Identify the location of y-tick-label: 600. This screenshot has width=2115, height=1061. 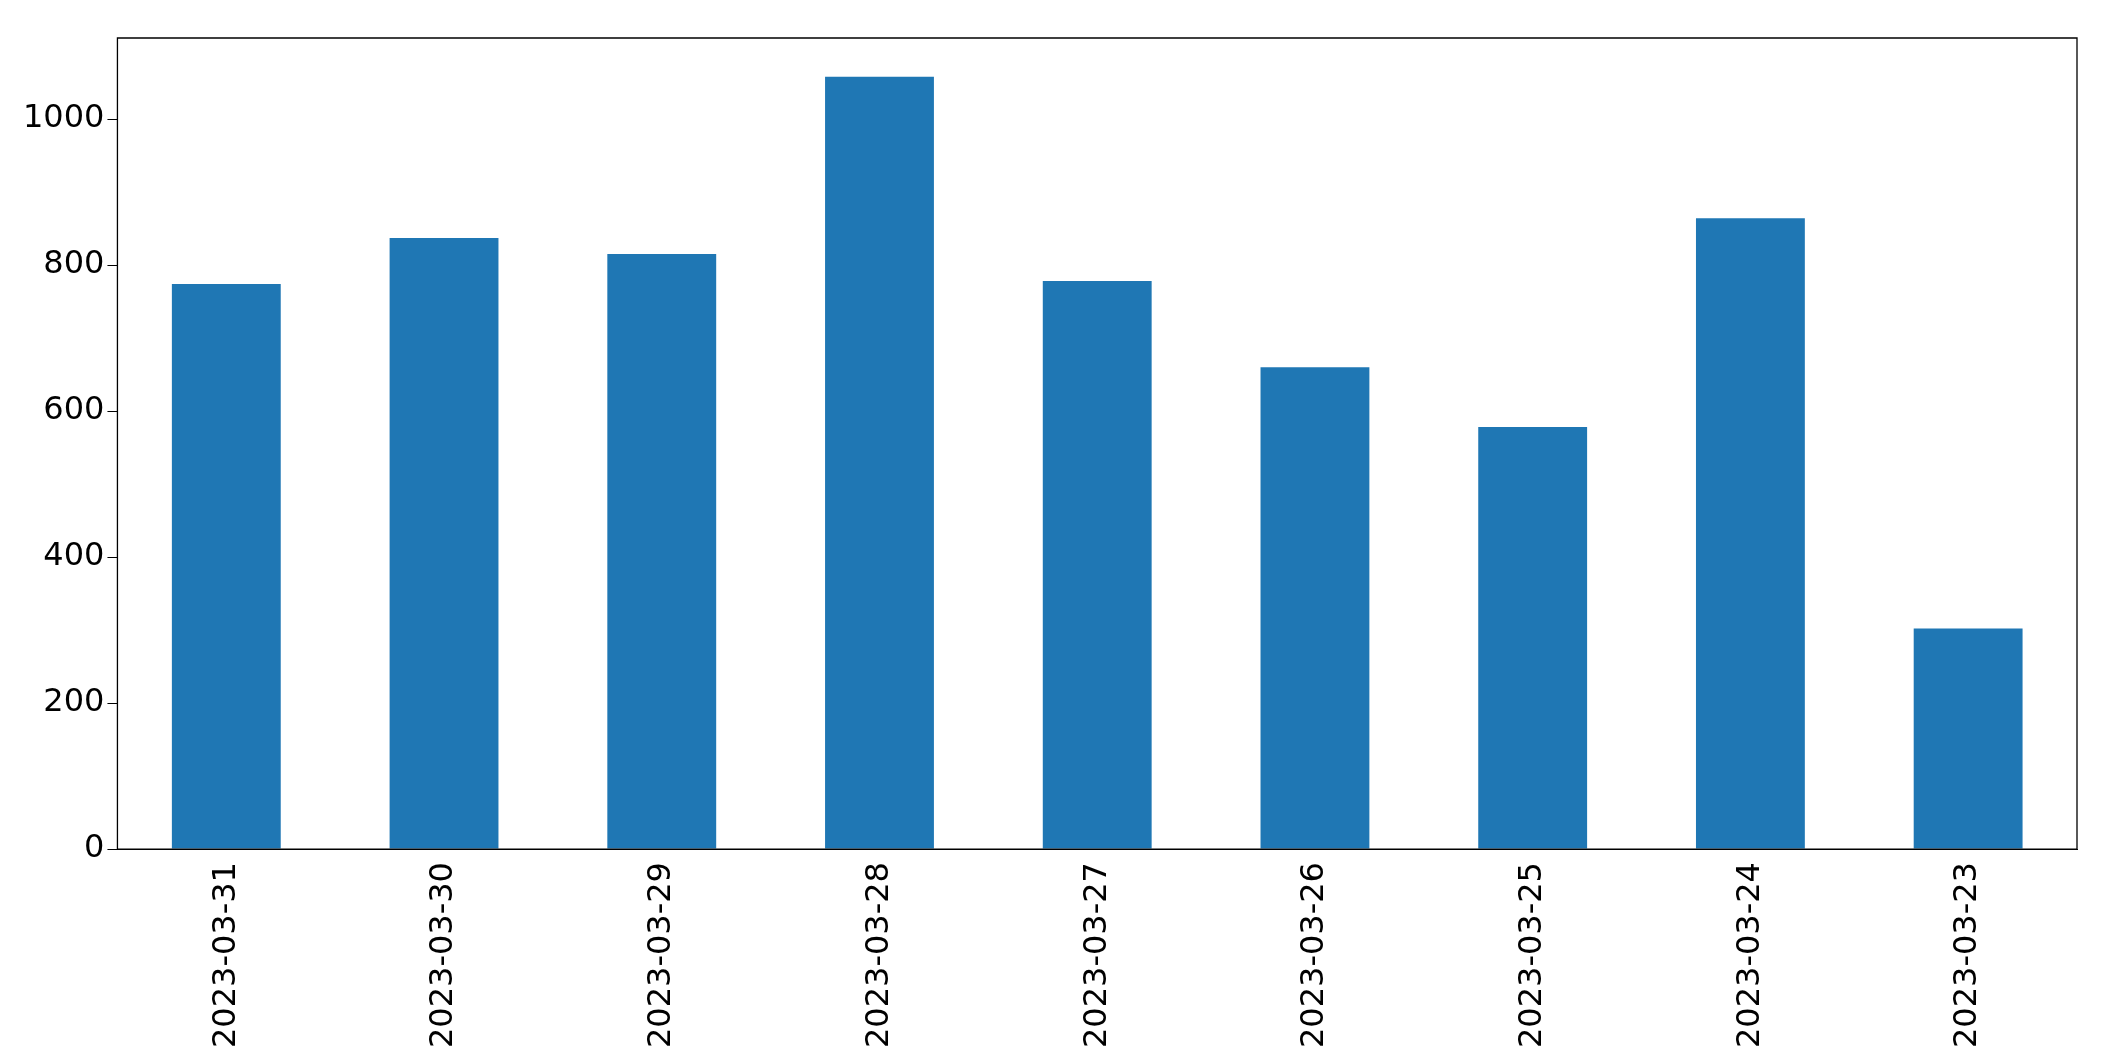
(74, 408).